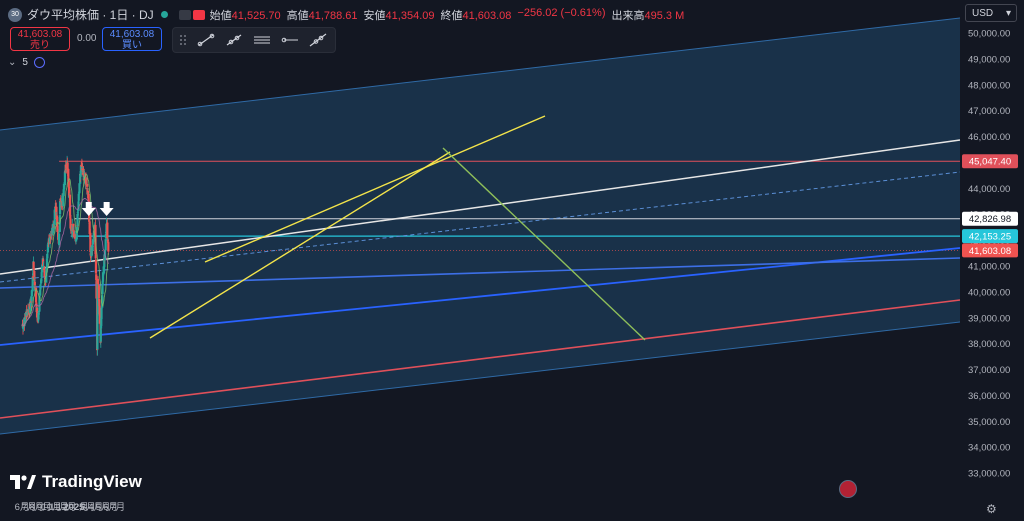 The image size is (1024, 521). What do you see at coordinates (991, 13) in the screenshot?
I see `currency-select: USD` at bounding box center [991, 13].